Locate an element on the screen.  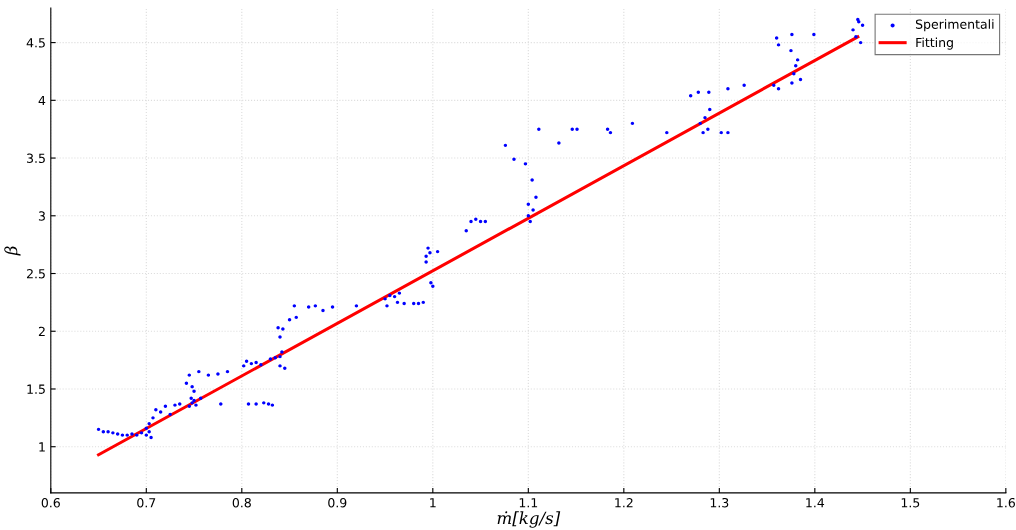
y-tick-label: 2.5 is located at coordinates (35, 273).